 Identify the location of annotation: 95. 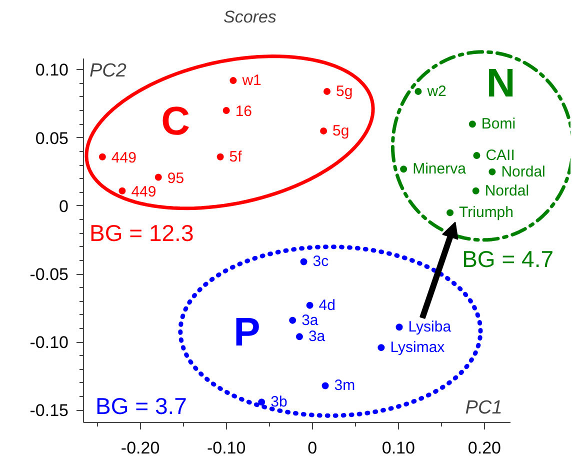
(175, 178).